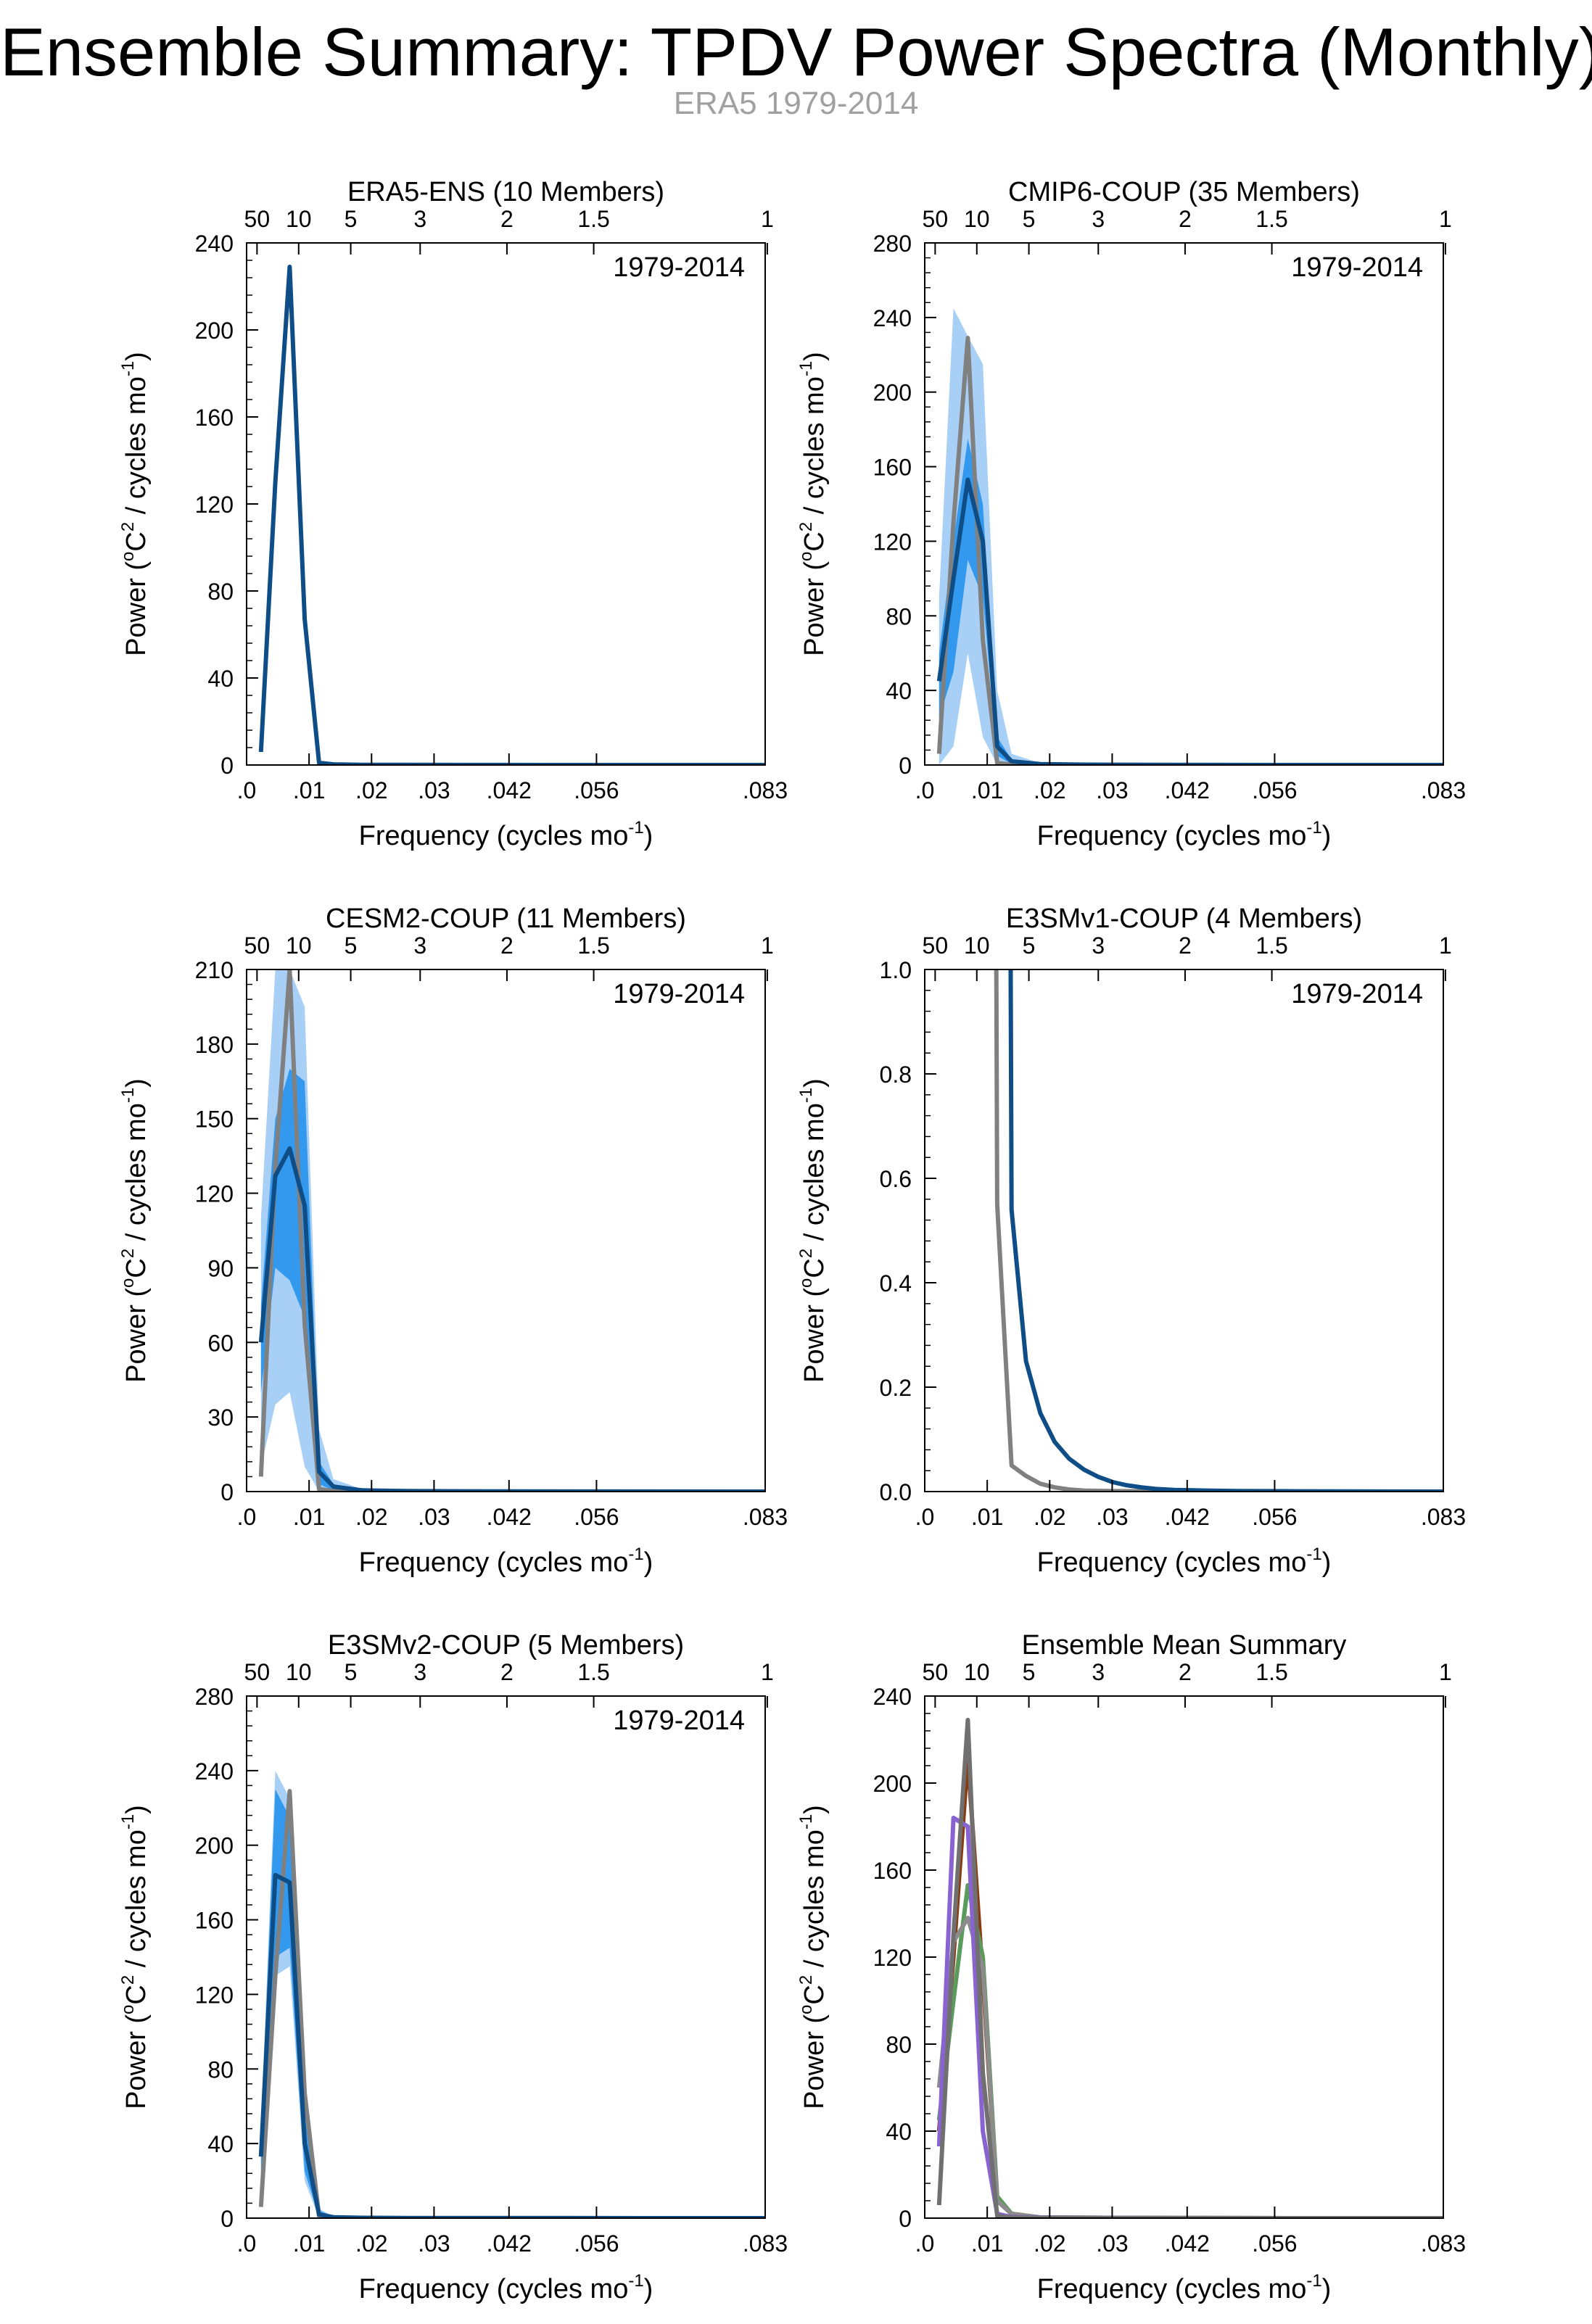 The image size is (1592, 2324). Describe the element at coordinates (505, 192) in the screenshot. I see `panel-title: ERA5-ENS (10 Members)` at that location.